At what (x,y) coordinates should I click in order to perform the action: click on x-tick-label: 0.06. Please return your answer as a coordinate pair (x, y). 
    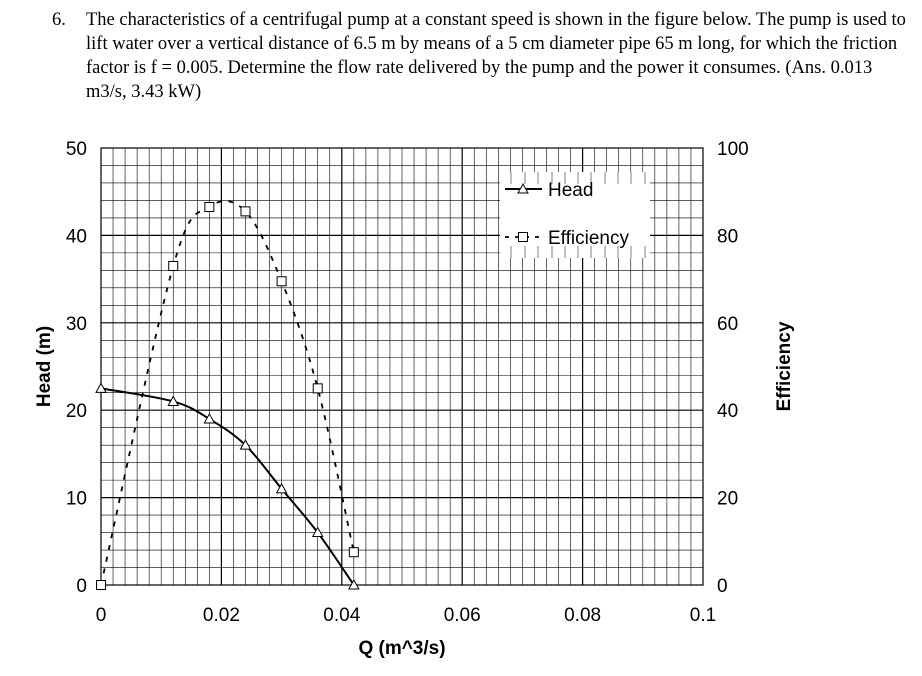
    Looking at the image, I should click on (462, 615).